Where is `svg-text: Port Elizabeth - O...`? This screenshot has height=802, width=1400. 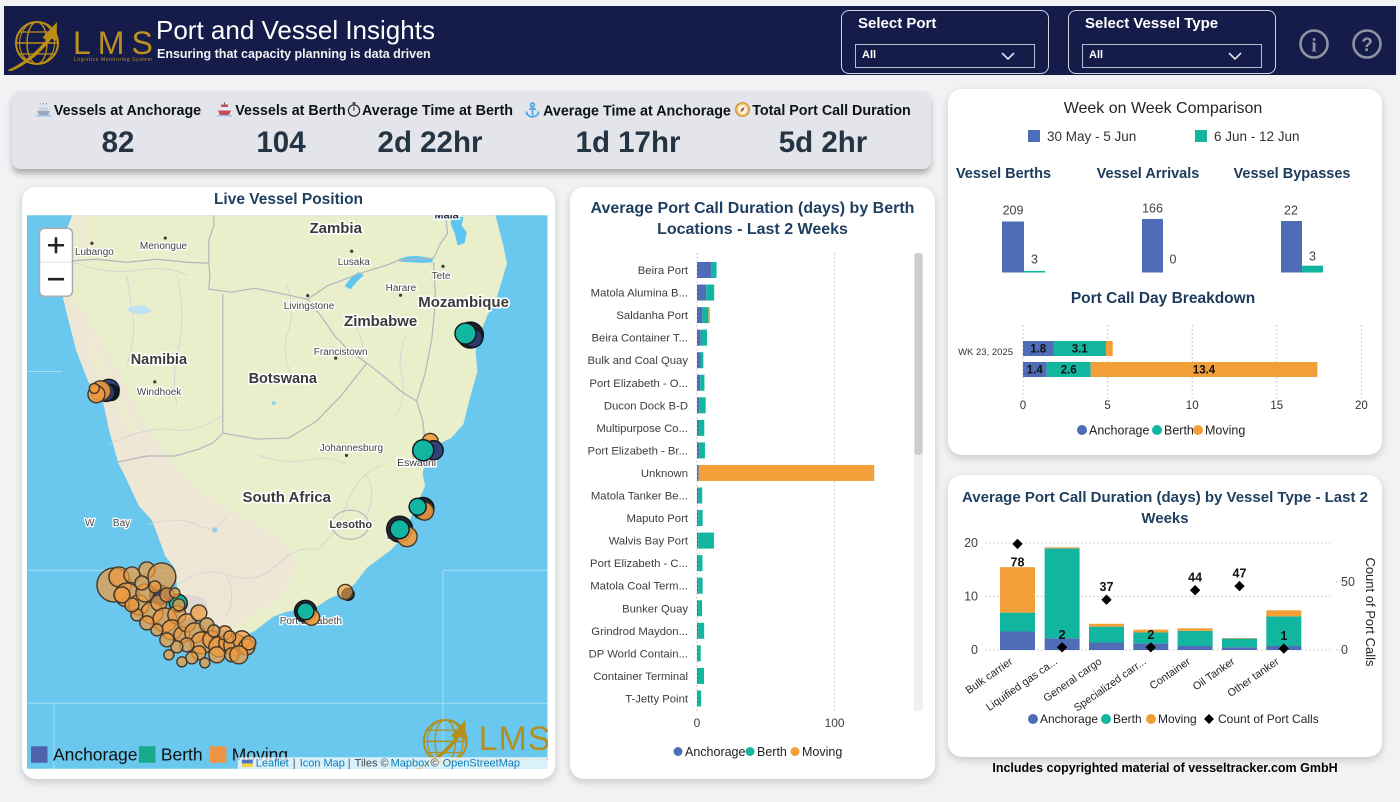
svg-text: Port Elizabeth - O... is located at coordinates (638, 384).